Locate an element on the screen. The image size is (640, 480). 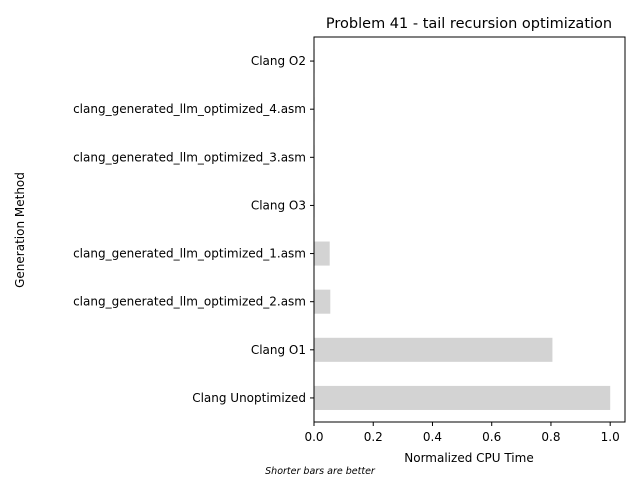
x-tick-label: 0.4 is located at coordinates (432, 437).